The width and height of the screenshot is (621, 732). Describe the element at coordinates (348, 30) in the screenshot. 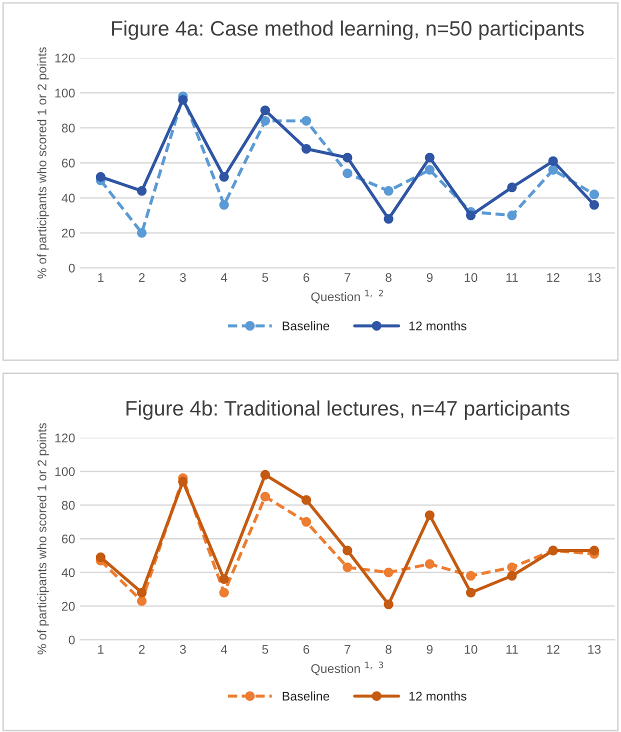

I see `chart-title: Figure 4a: Case method learning, n=50 participants` at that location.